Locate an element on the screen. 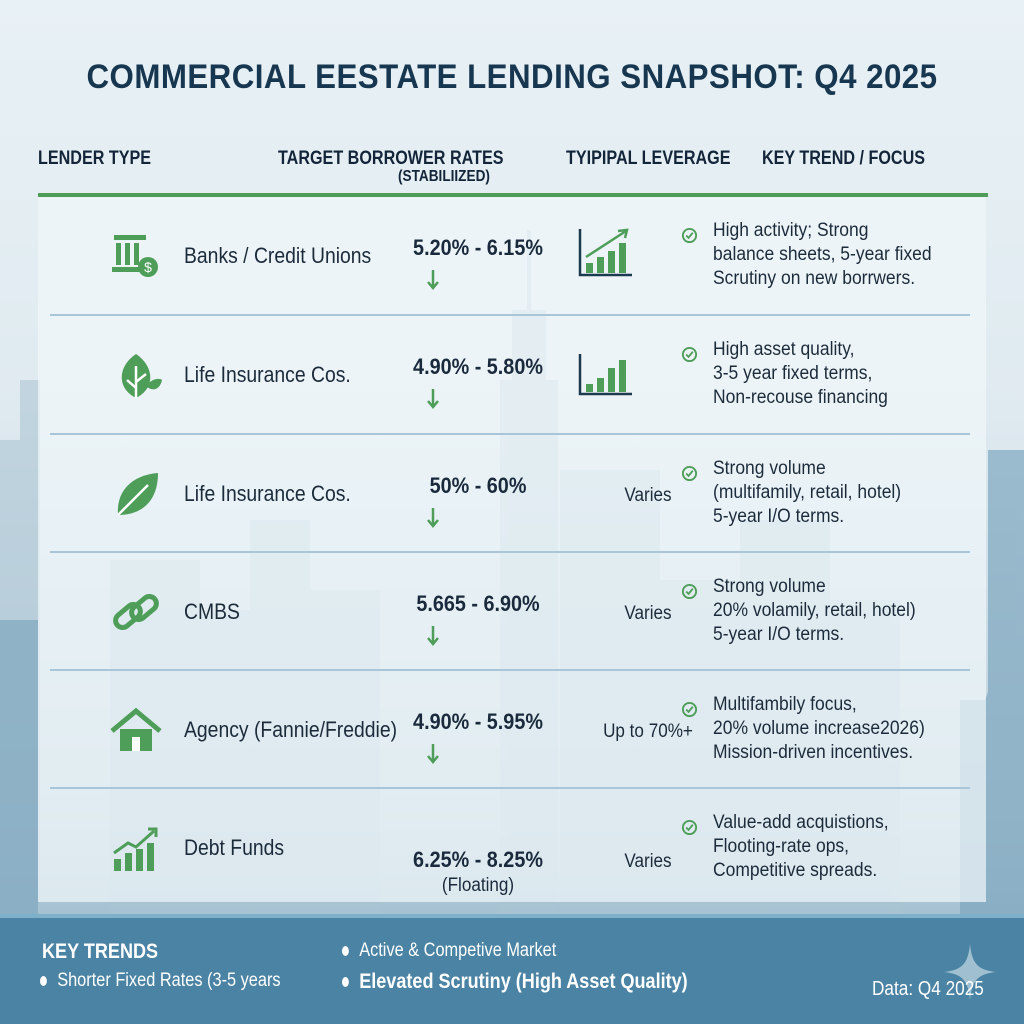 Image resolution: width=1024 pixels, height=1024 pixels. header-divider is located at coordinates (513, 195).